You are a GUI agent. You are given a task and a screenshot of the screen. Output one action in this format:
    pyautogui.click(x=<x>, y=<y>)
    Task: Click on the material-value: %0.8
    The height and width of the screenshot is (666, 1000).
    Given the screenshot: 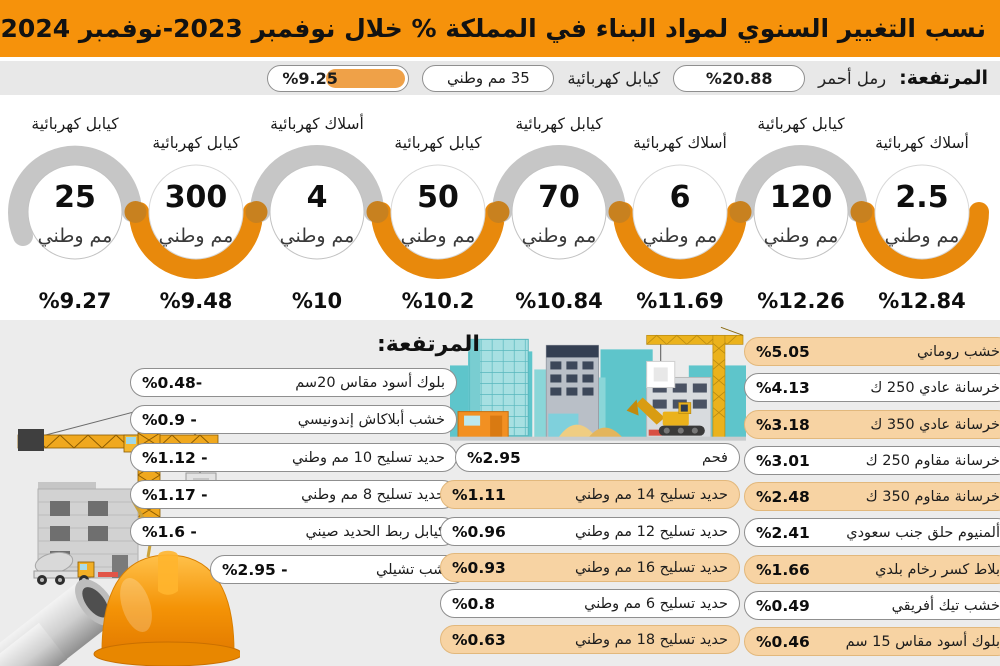 What is the action you would take?
    pyautogui.click(x=473, y=603)
    